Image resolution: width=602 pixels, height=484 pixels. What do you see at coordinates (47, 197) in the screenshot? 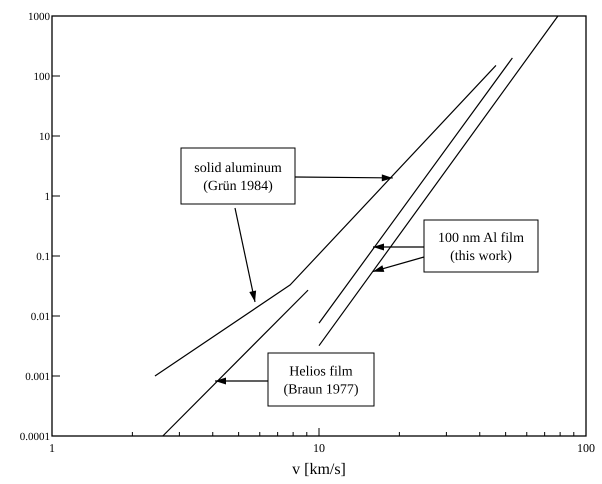
I see `y-tick-label: 1` at bounding box center [47, 197].